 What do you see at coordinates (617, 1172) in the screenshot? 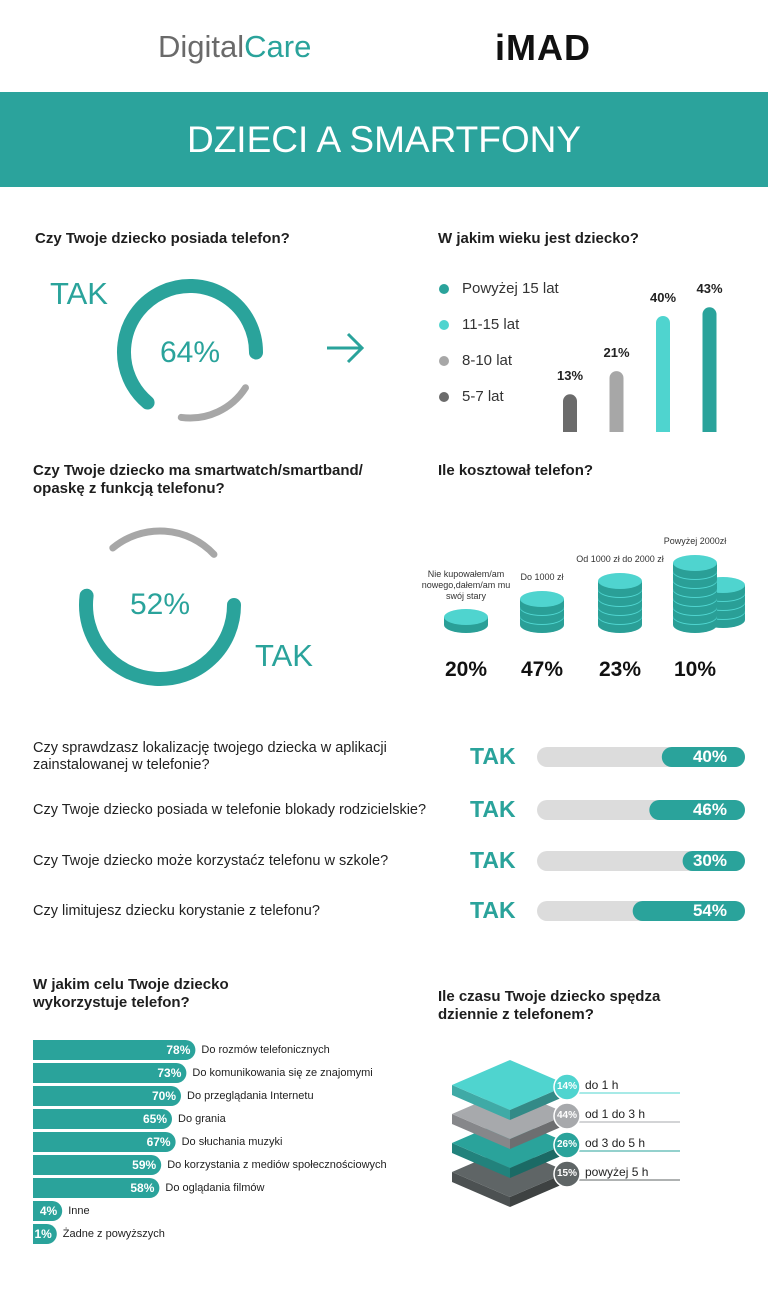
I see `time-label: powyżej 5 h` at bounding box center [617, 1172].